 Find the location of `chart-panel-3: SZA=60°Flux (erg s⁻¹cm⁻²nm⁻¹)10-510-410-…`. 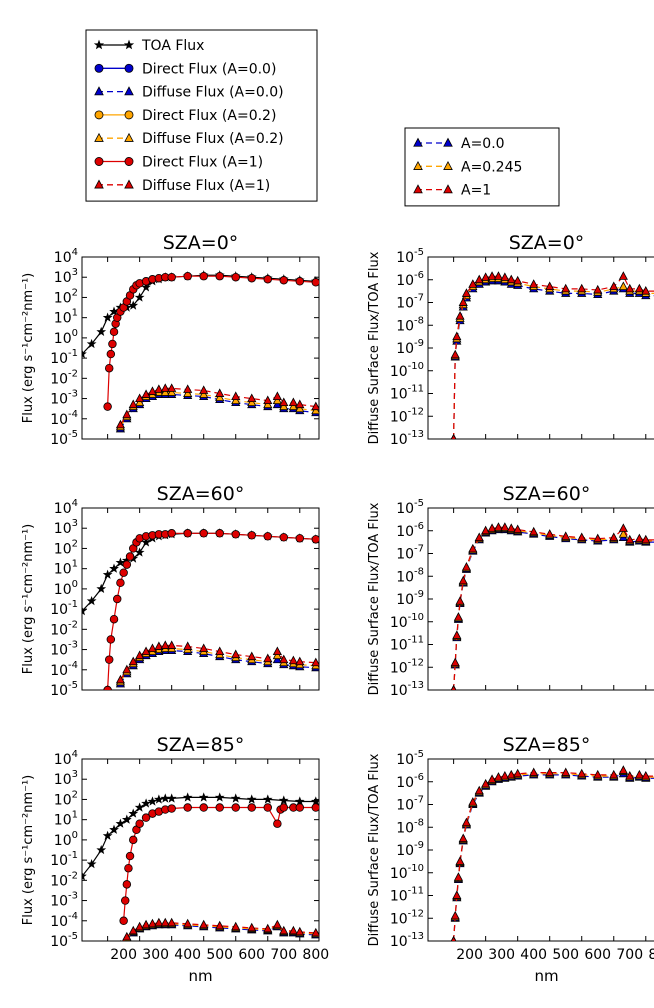

chart-panel-3: SZA=60°Flux (erg s⁻¹cm⁻²nm⁻¹)10-510-410-… is located at coordinates (170, 591).